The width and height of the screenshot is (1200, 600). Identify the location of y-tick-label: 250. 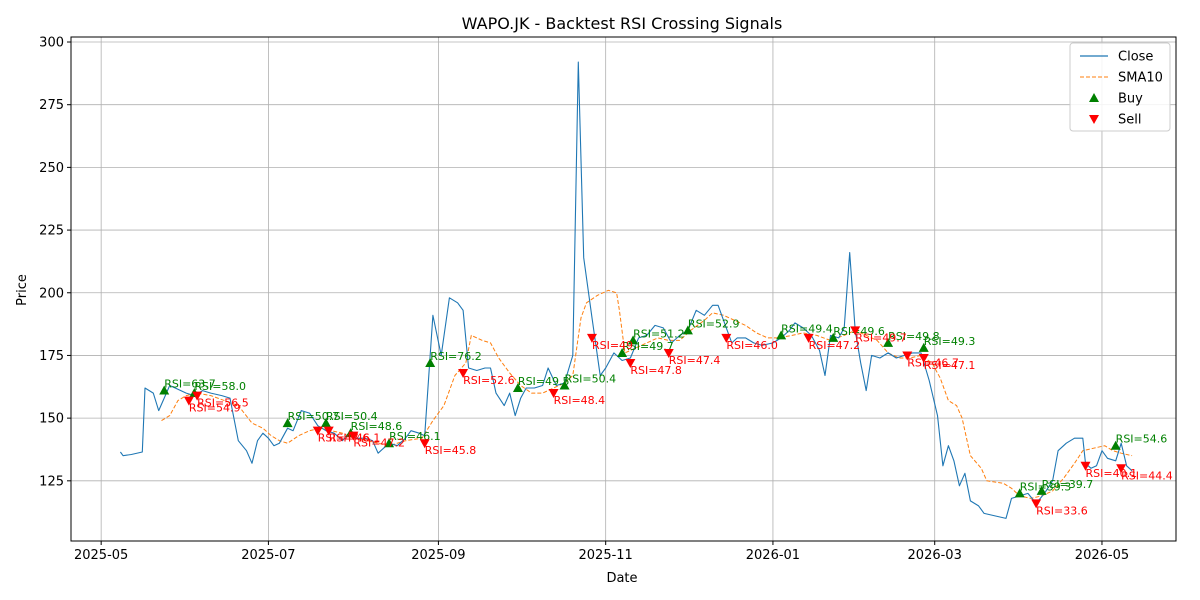
(51, 168).